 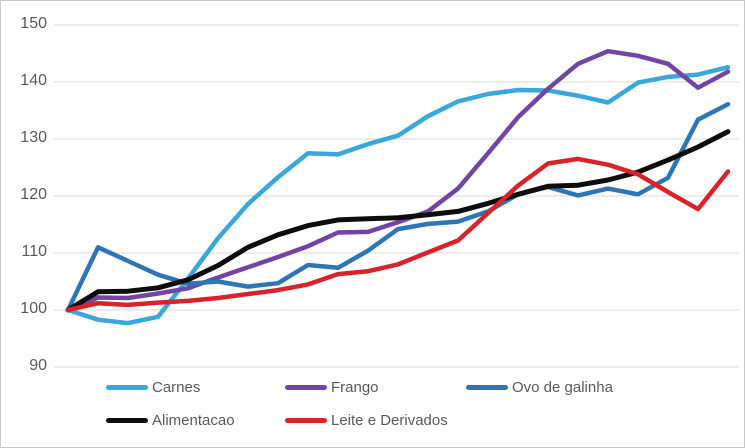 What do you see at coordinates (34, 251) in the screenshot?
I see `y-tick-label-110: 110` at bounding box center [34, 251].